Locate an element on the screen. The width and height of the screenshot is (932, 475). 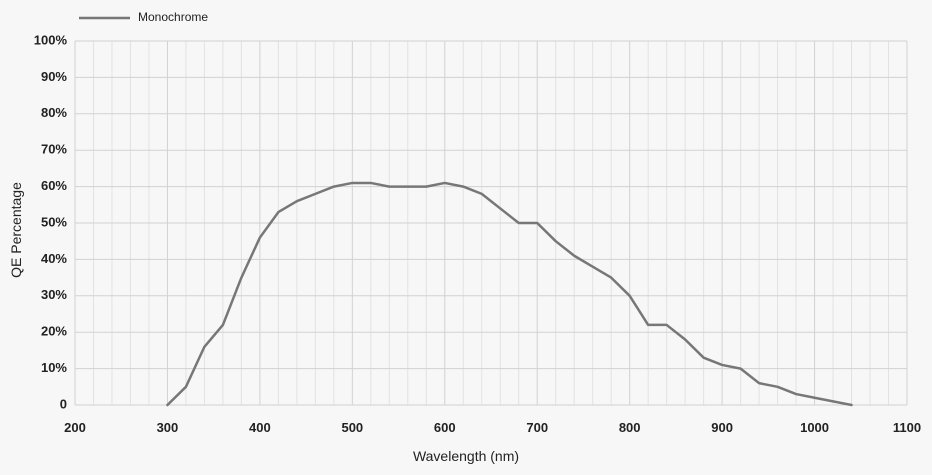
x-tick-label: 200 is located at coordinates (75, 427).